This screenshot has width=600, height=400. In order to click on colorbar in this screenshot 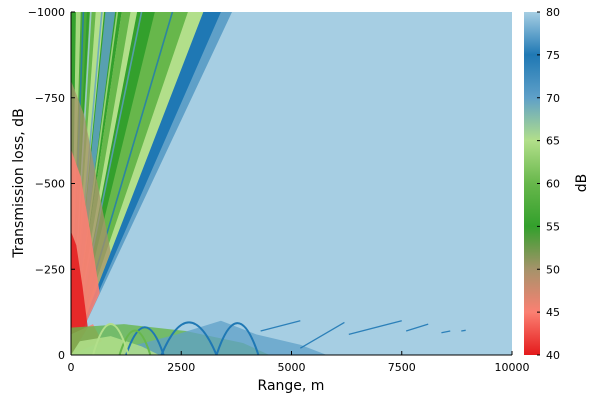, I will do `click(532, 183)`.